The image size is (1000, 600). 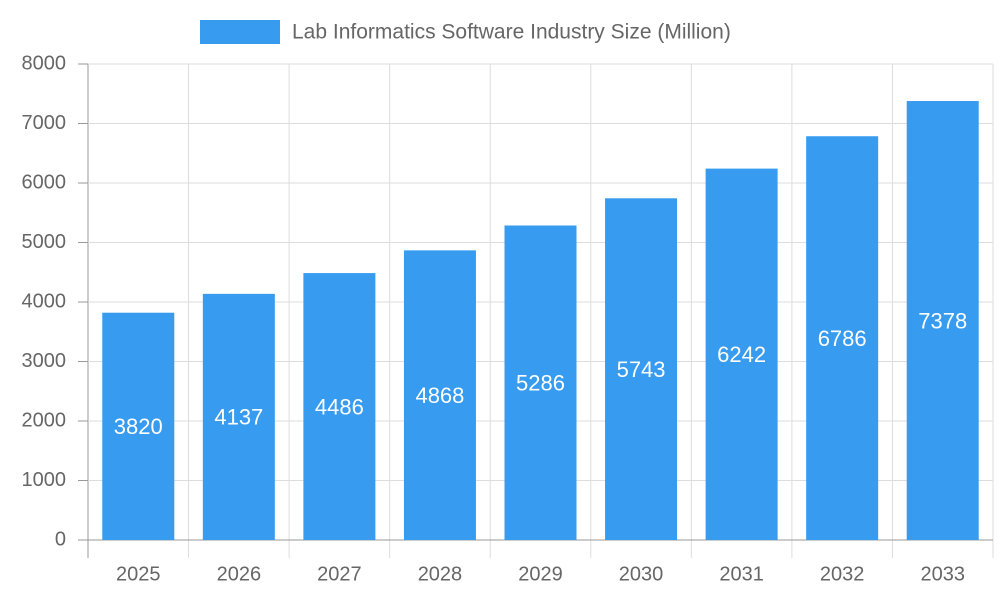 I want to click on x-tick-label: 2030, so click(x=641, y=574).